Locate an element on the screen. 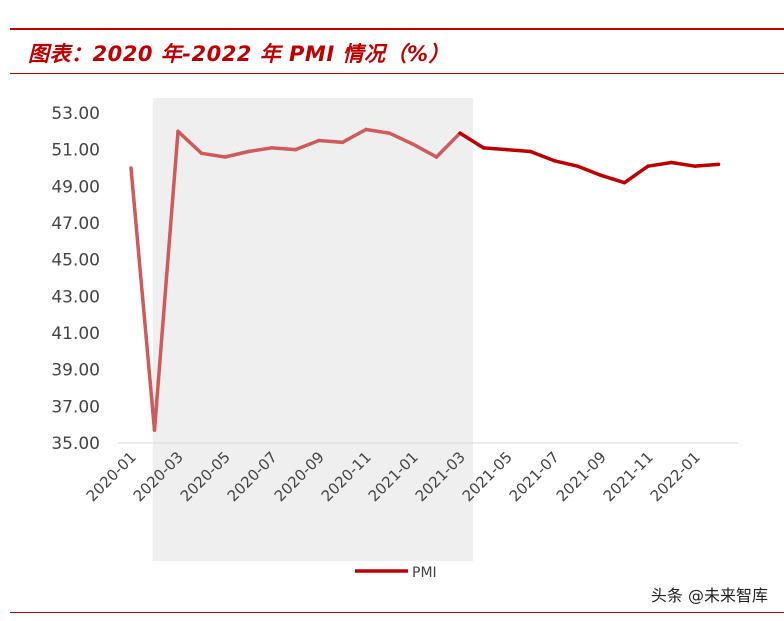 Image resolution: width=784 pixels, height=621 pixels. y-tick-label: 39.00 is located at coordinates (75, 371).